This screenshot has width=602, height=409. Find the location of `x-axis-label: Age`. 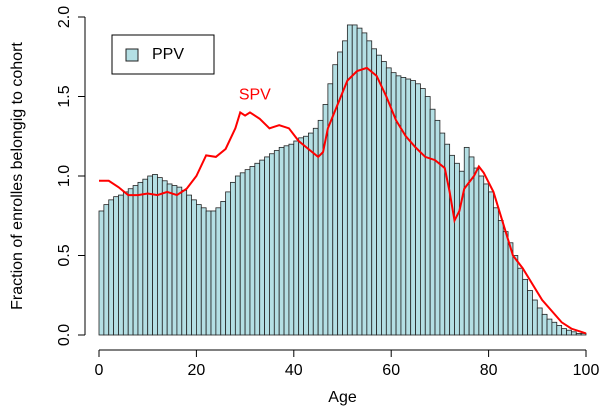

x-axis-label: Age is located at coordinates (342, 397).